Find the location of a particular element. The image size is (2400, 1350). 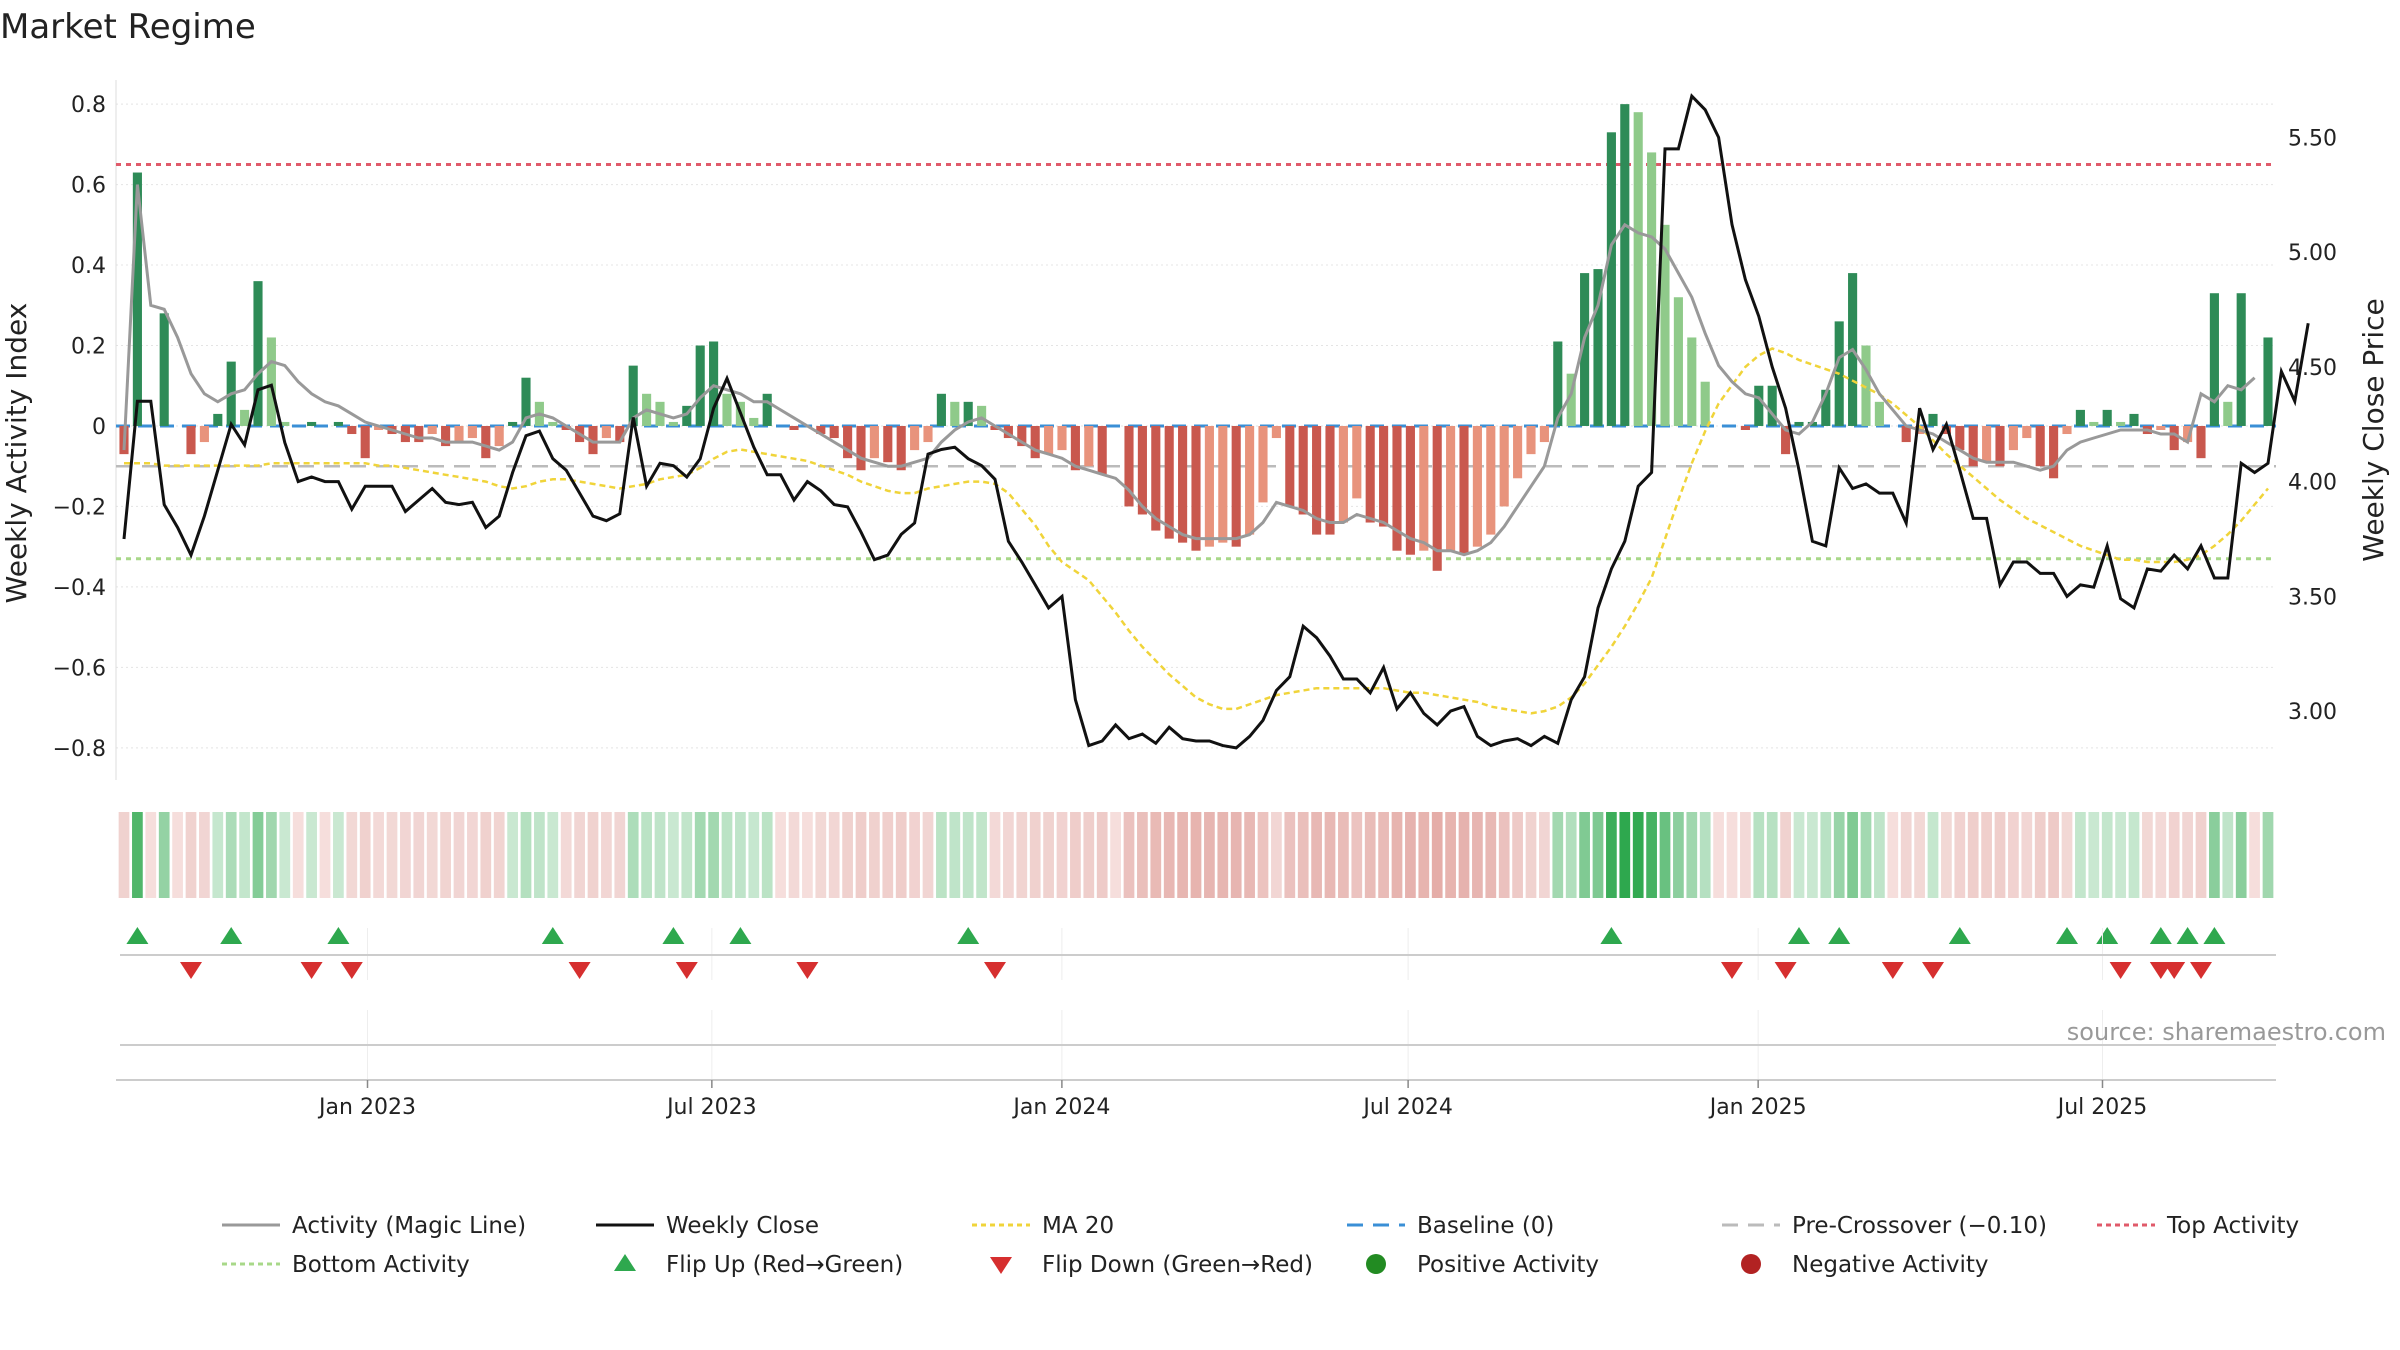

legend-item: Activity (Magic Line) is located at coordinates (374, 1226).